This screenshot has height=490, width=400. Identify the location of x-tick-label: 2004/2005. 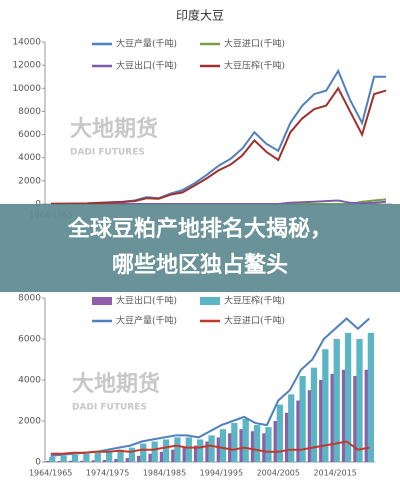
(278, 473).